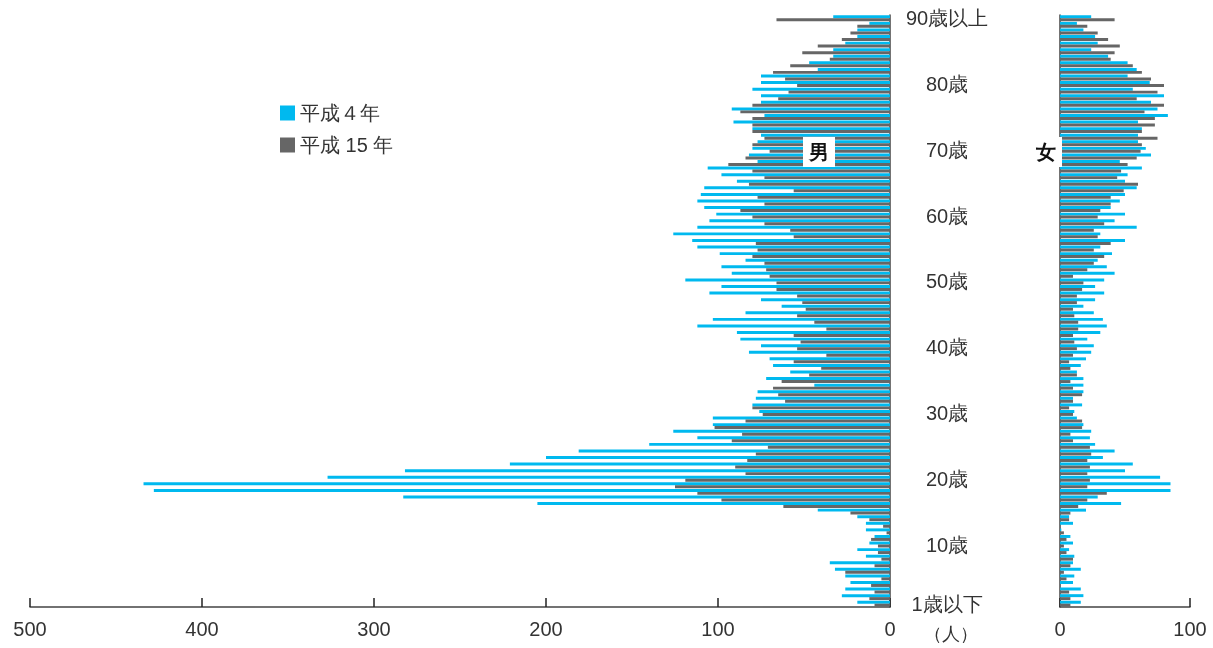 The height and width of the screenshot is (648, 1213). What do you see at coordinates (947, 603) in the screenshot?
I see `y-tick-label: 1歳以下` at bounding box center [947, 603].